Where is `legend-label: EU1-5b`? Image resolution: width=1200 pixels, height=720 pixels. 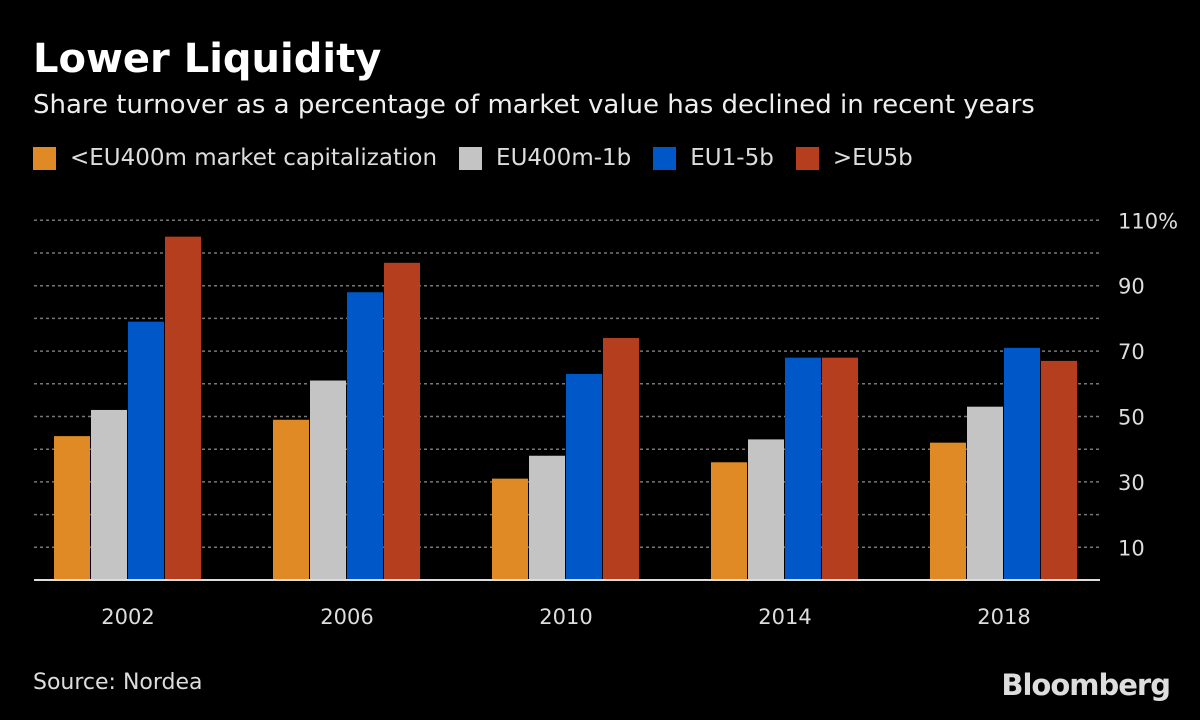
legend-label: EU1-5b is located at coordinates (732, 158).